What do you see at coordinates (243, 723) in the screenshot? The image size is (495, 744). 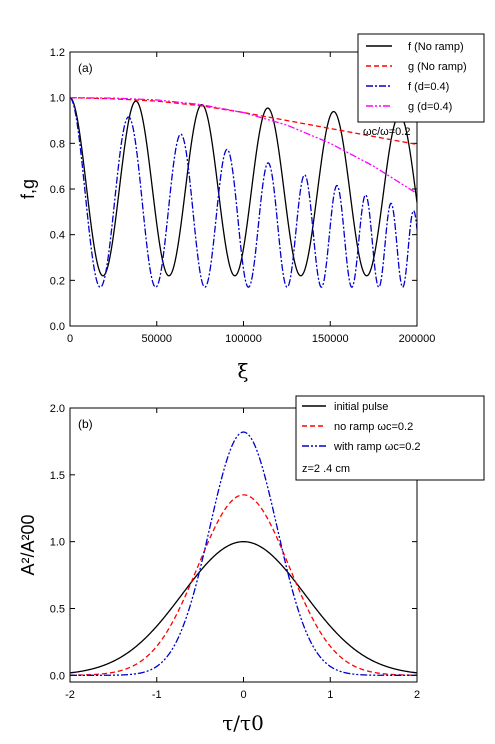 I see `panel-b-x-axis-title: τ/τ0` at bounding box center [243, 723].